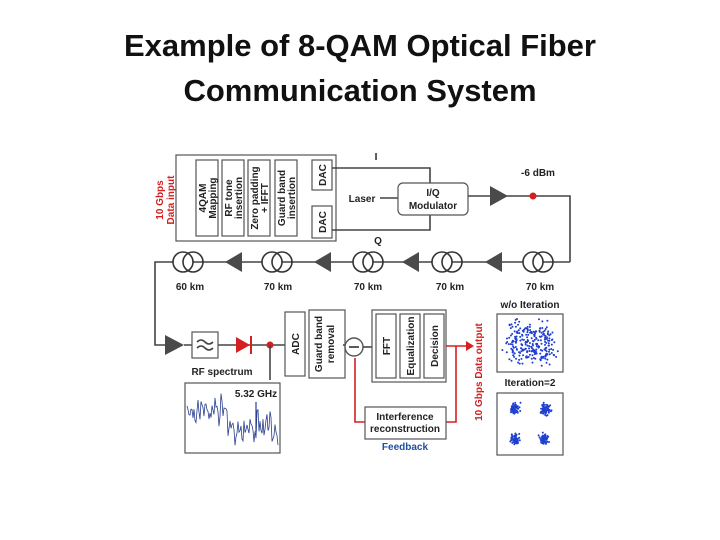 Image resolution: width=720 pixels, height=540 pixels. Describe the element at coordinates (255, 197) in the screenshot. I see `block-label: Zero padding` at that location.